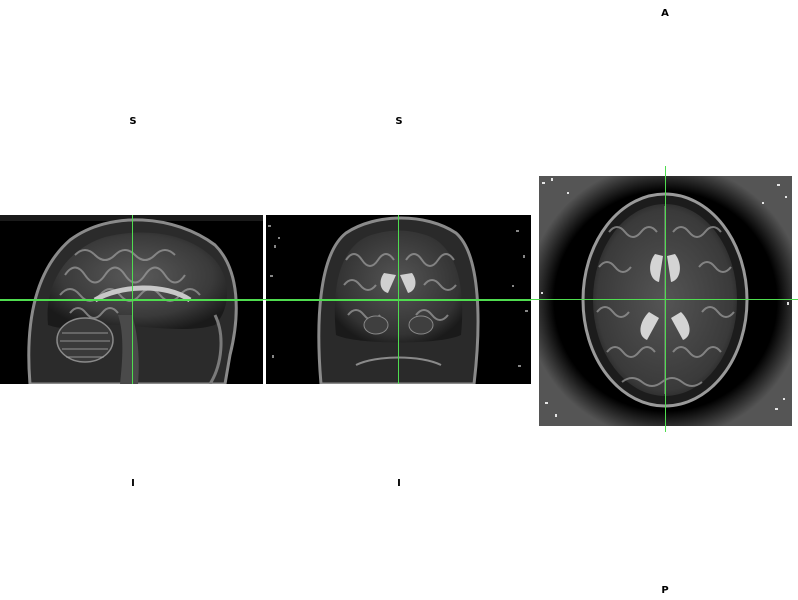 The width and height of the screenshot is (798, 600). I want to click on sagittal-slice-image, so click(131, 299).